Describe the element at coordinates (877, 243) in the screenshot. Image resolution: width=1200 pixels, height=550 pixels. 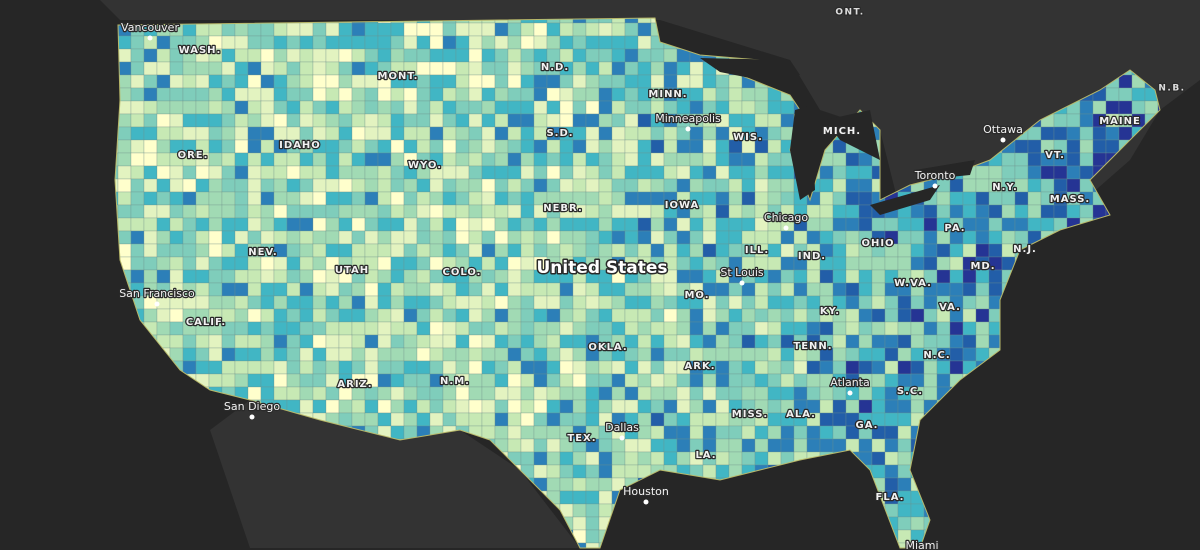
I see `region-label: OHIO` at that location.